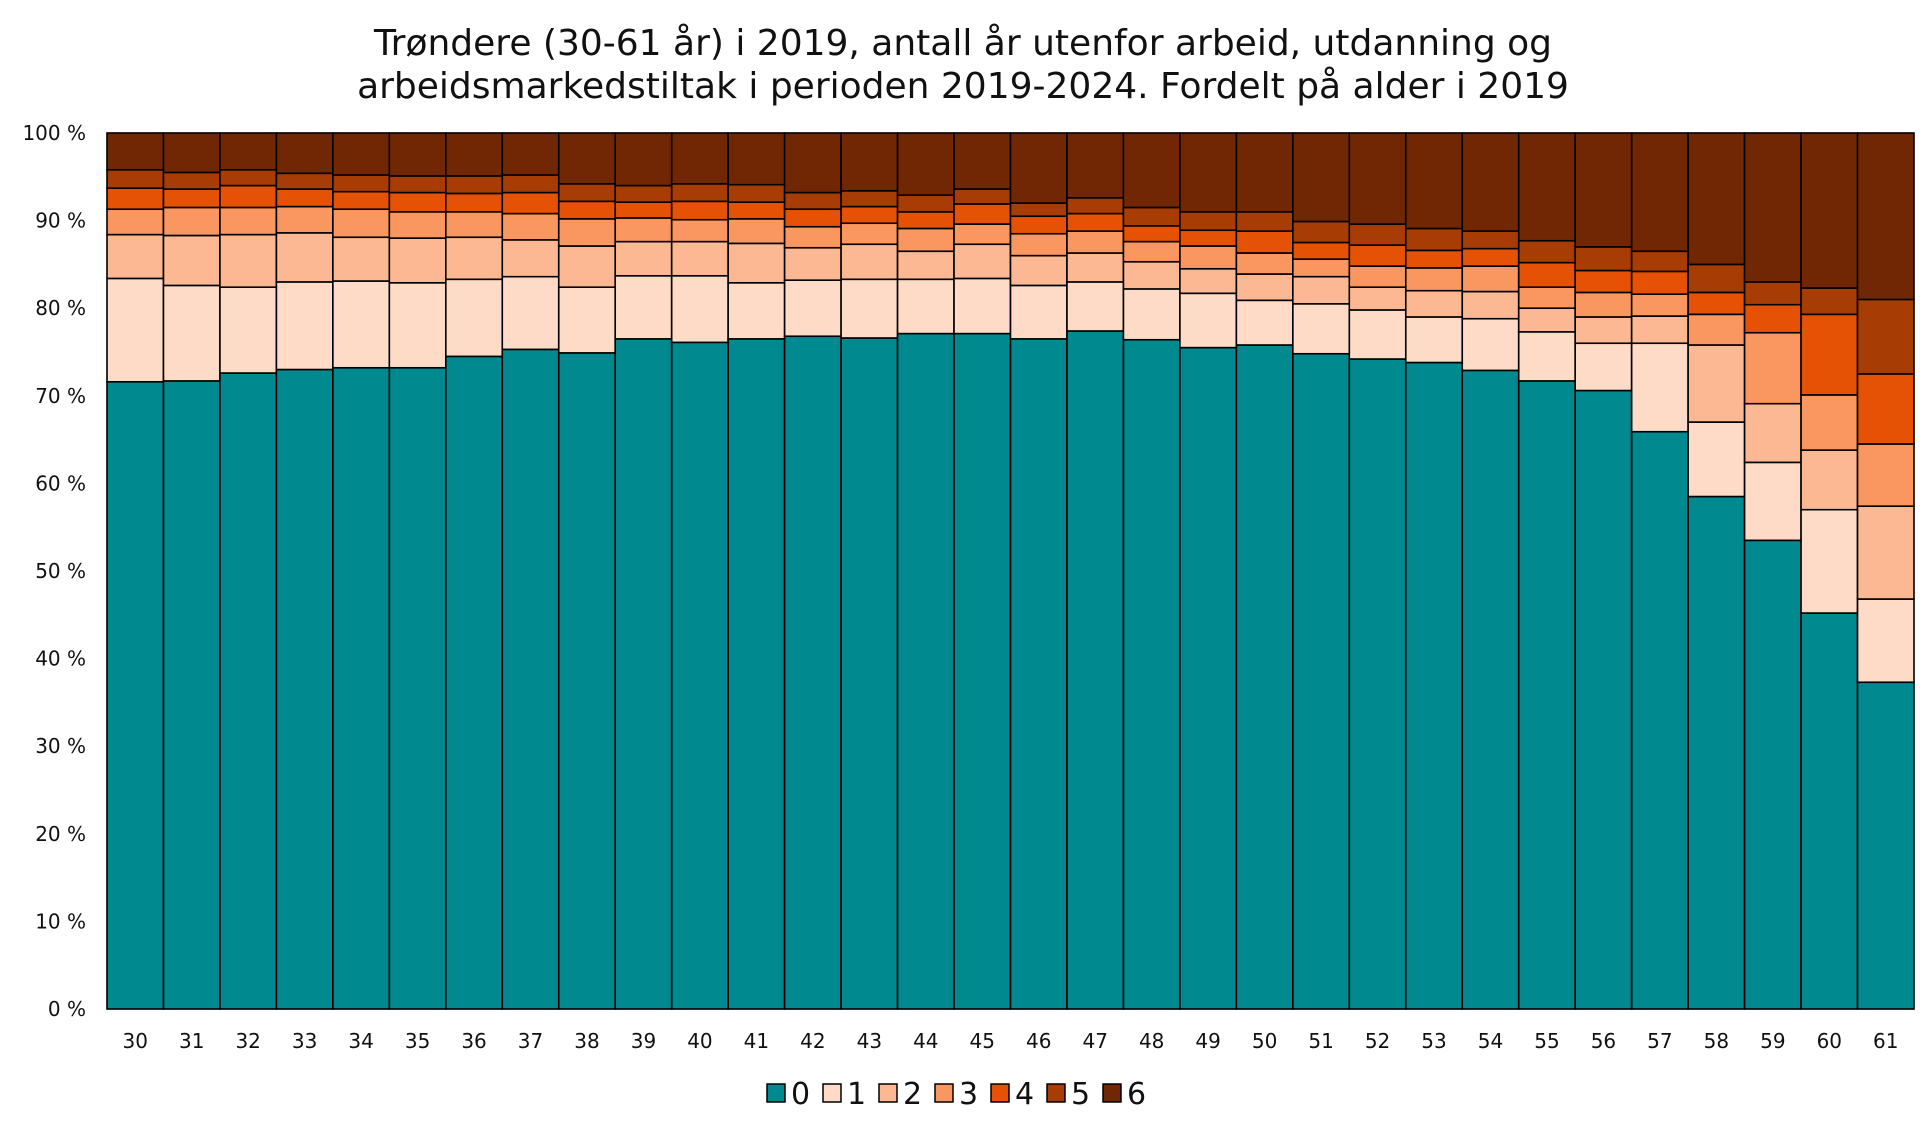 The width and height of the screenshot is (1926, 1129). I want to click on x-tick-label: 60, so click(1829, 1041).